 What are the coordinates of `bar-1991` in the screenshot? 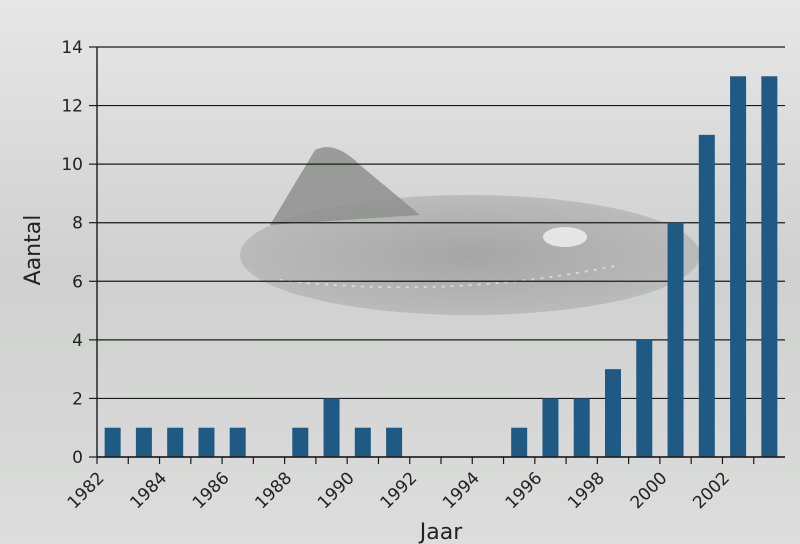 It's located at (394, 442).